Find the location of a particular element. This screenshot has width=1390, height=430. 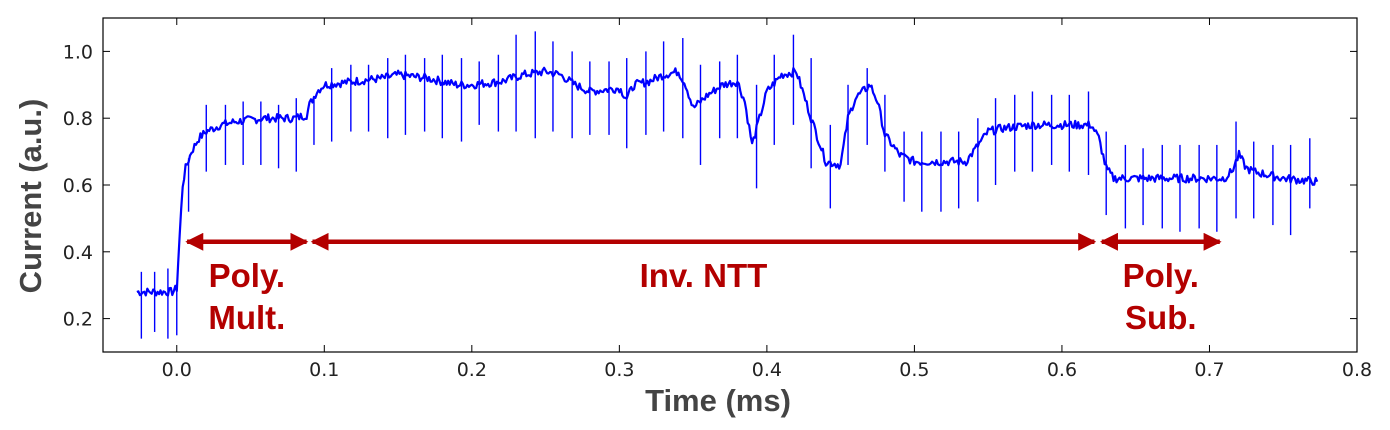

x-tick-label: 0.1 is located at coordinates (324, 370).